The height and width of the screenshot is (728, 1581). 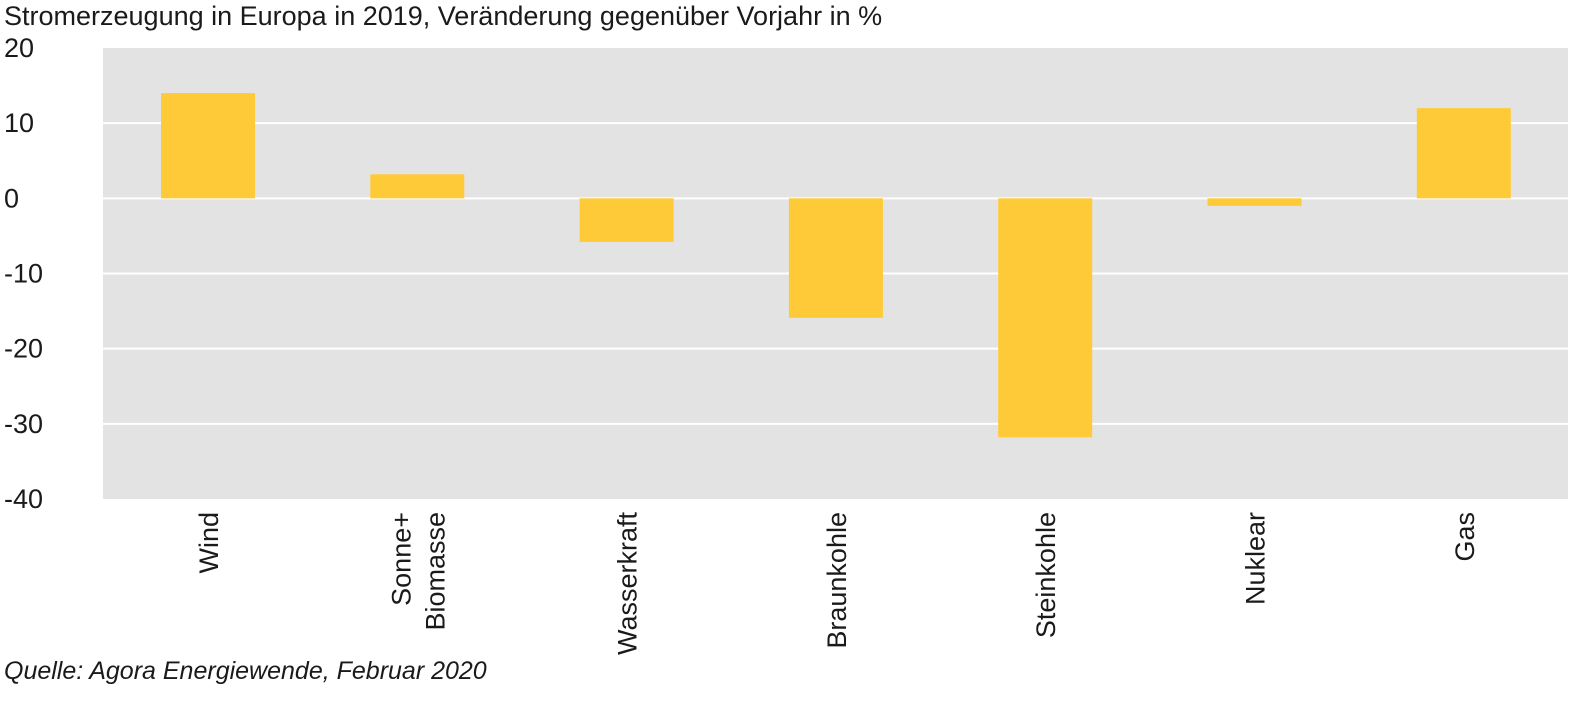 I want to click on y-tick-label: 0, so click(x=11, y=198).